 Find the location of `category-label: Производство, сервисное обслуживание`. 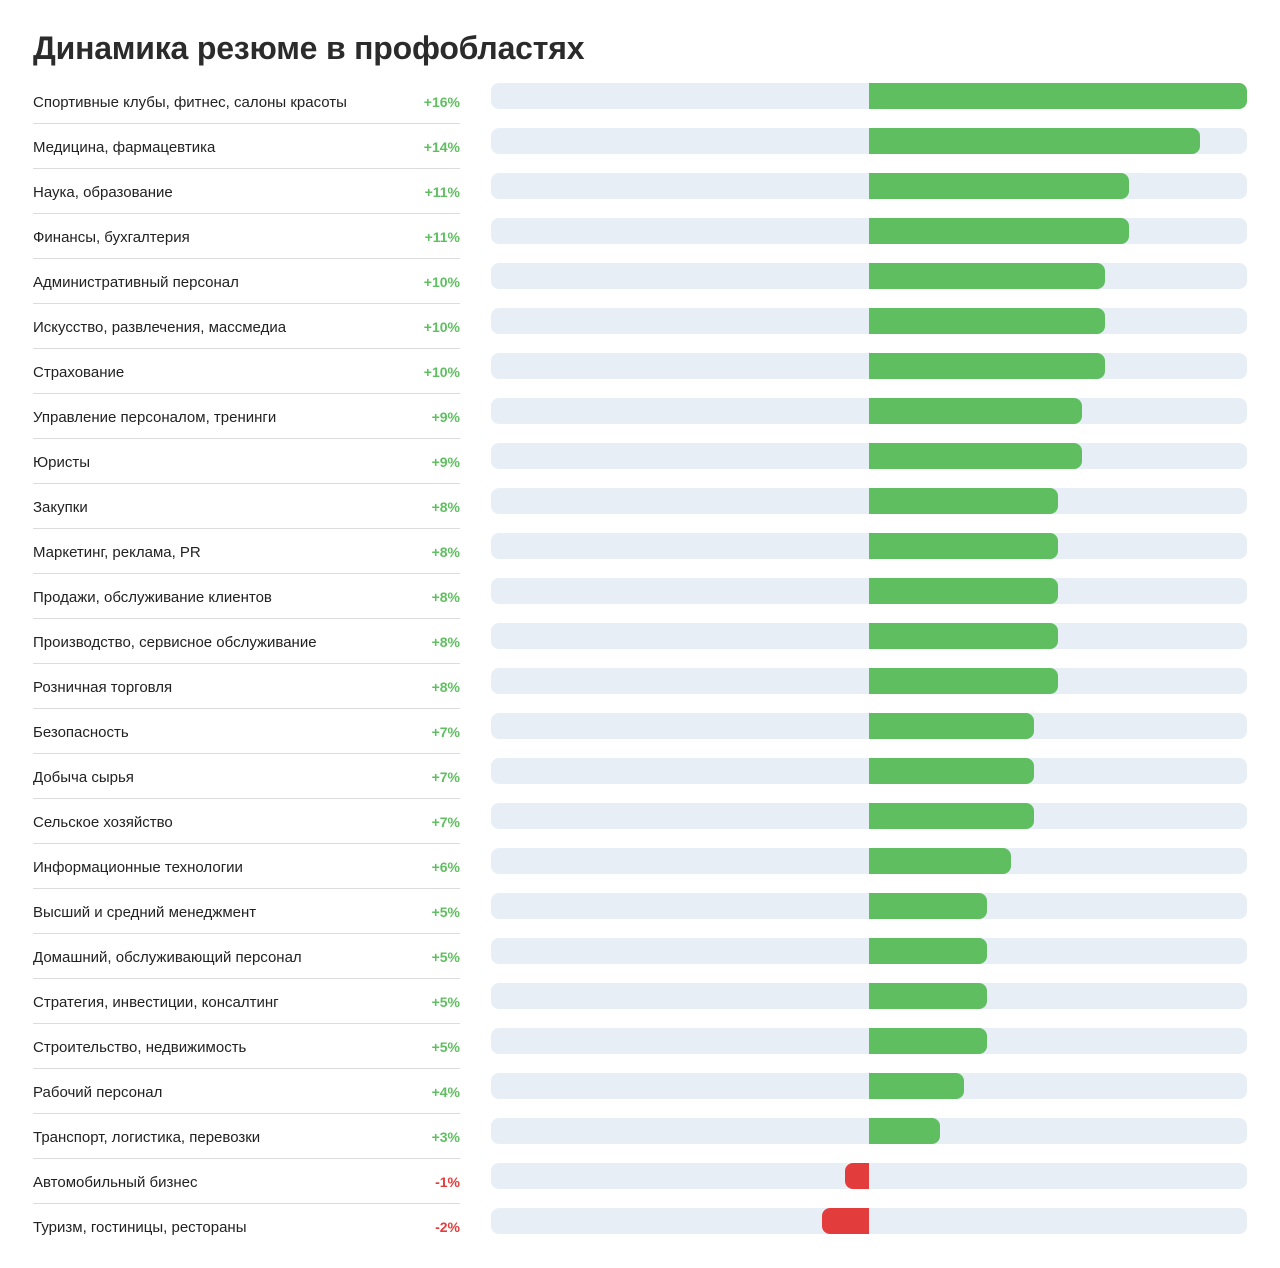

category-label: Производство, сервисное обслуживание is located at coordinates (175, 642).